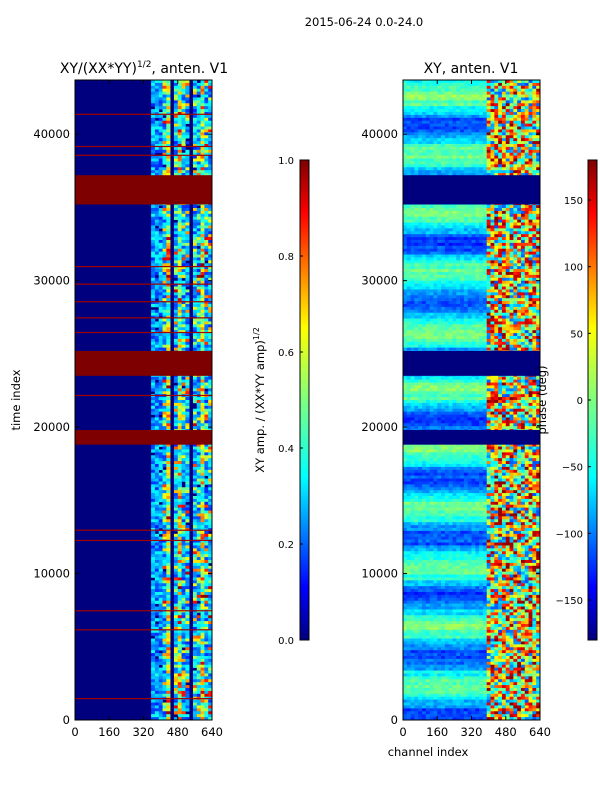 The height and width of the screenshot is (800, 600). What do you see at coordinates (286, 545) in the screenshot?
I see `amplitude-cbar-tick-label-1: 0.2` at bounding box center [286, 545].